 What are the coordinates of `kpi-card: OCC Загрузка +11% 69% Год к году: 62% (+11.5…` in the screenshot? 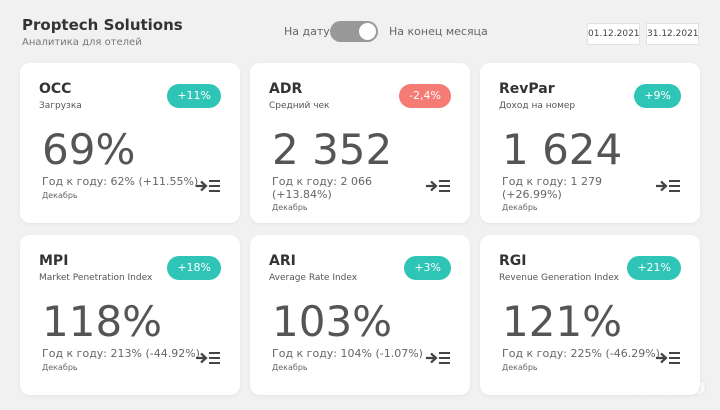 It's located at (130, 143).